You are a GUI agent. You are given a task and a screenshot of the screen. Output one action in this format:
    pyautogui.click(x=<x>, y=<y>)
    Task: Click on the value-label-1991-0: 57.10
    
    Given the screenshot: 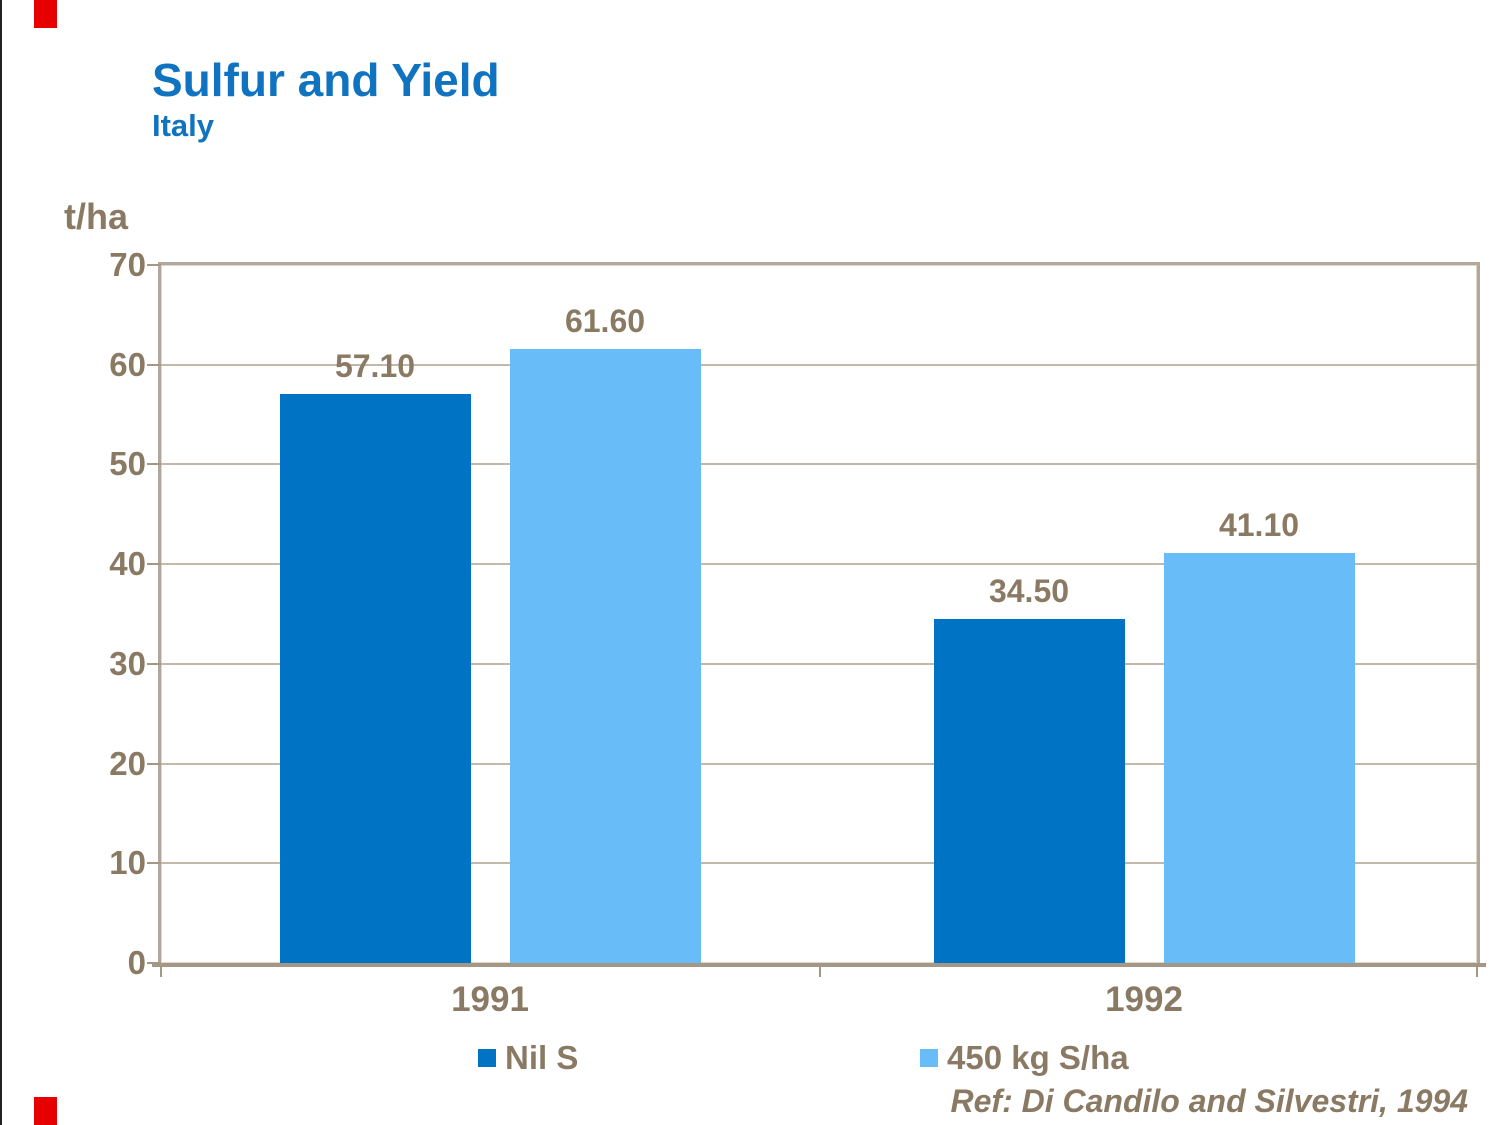 What is the action you would take?
    pyautogui.click(x=375, y=366)
    